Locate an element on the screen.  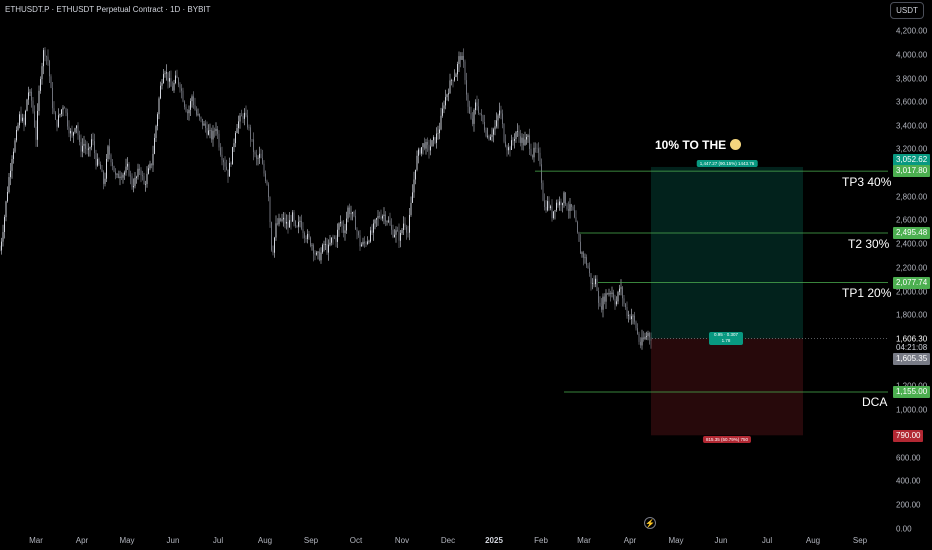
lightning-icon: ⚡ is located at coordinates (650, 523).